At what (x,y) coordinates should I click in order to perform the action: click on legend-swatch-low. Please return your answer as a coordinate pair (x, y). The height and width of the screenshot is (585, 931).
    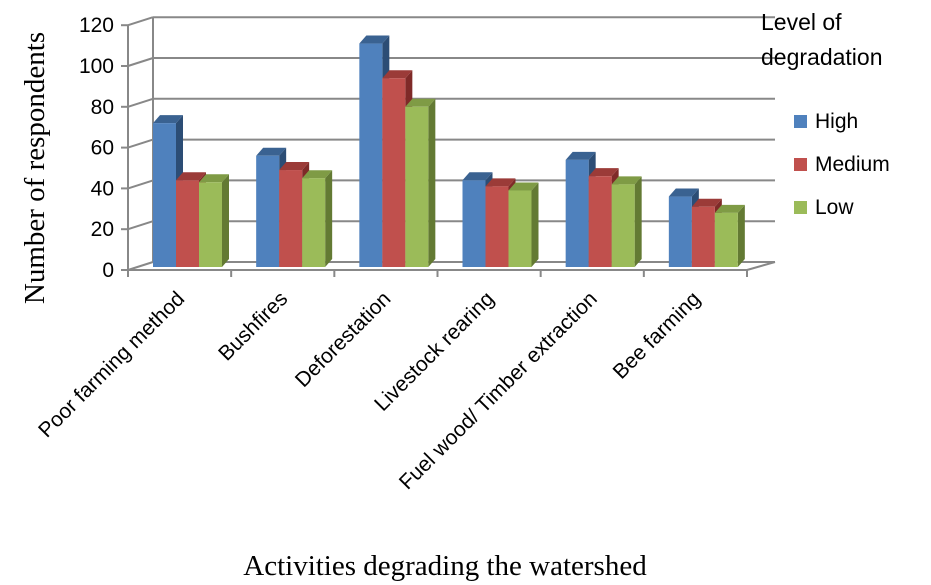
    Looking at the image, I should click on (800, 207).